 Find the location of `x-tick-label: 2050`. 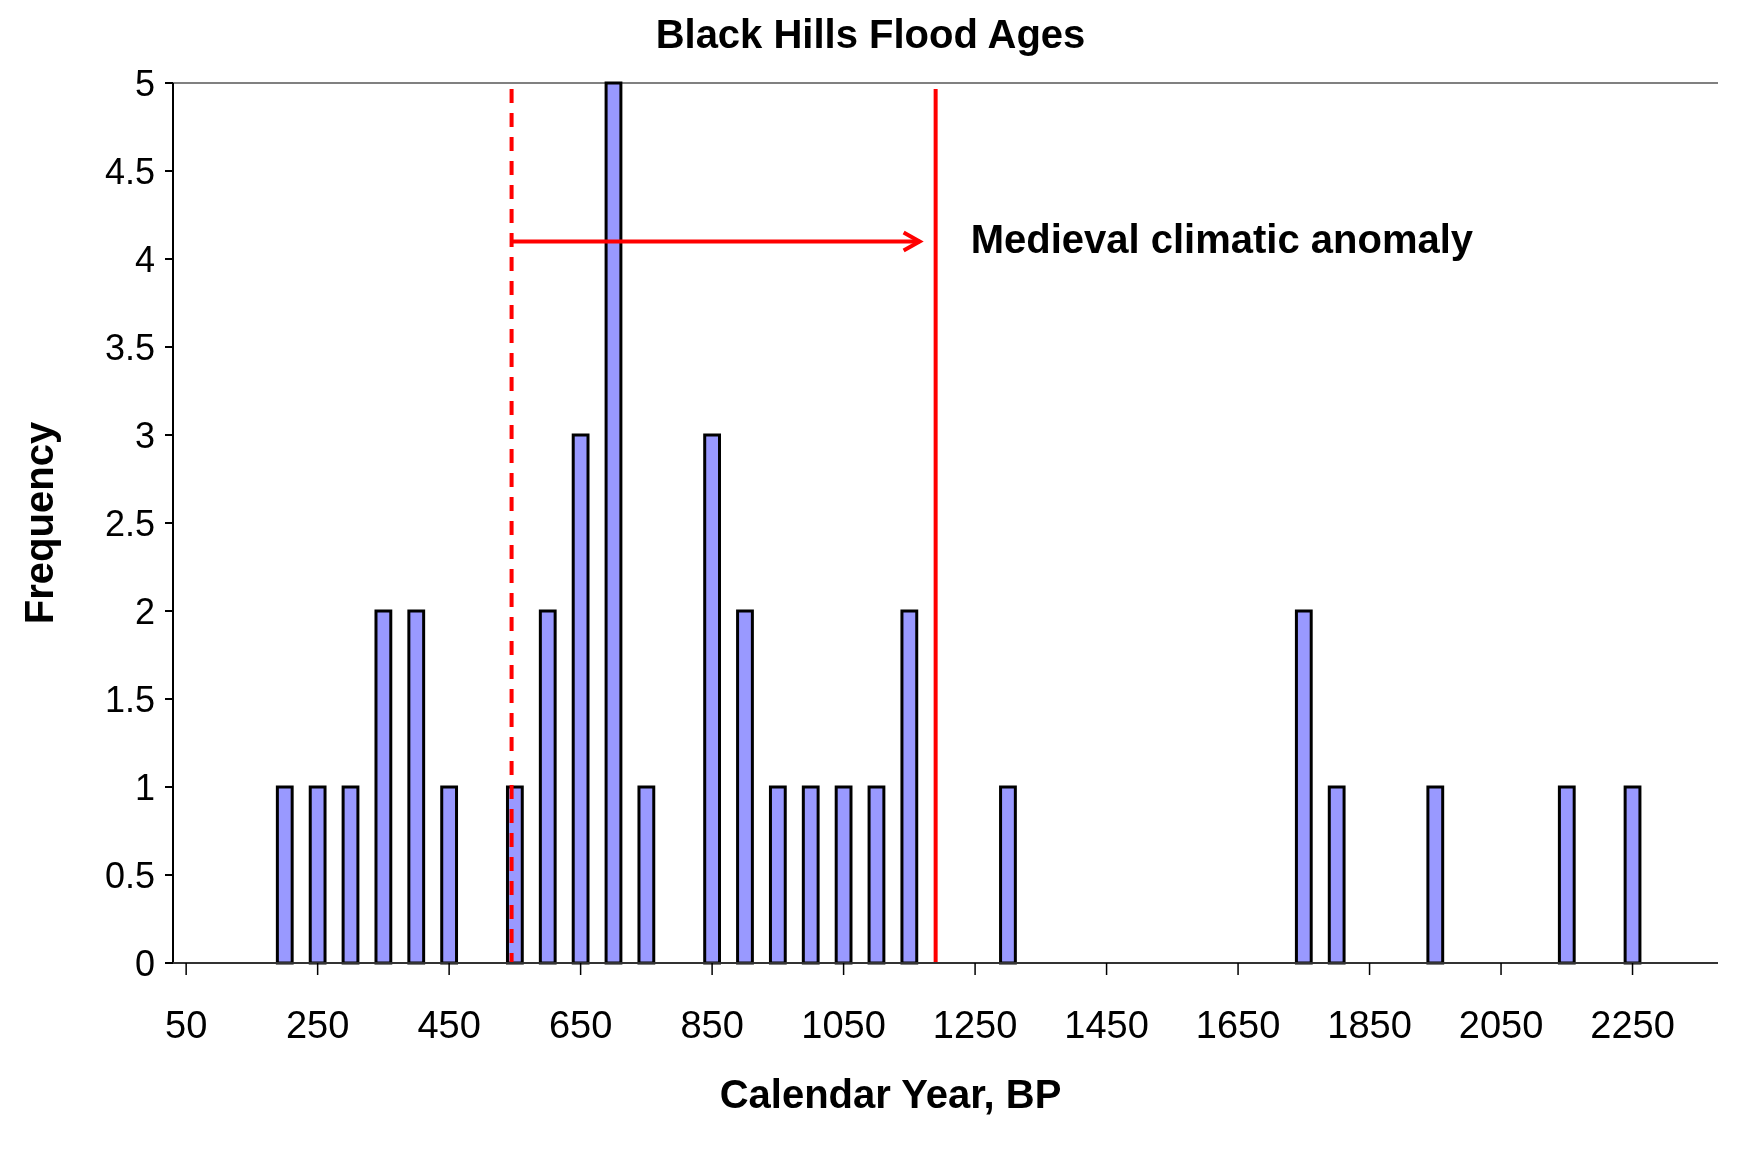

x-tick-label: 2050 is located at coordinates (1501, 1025).